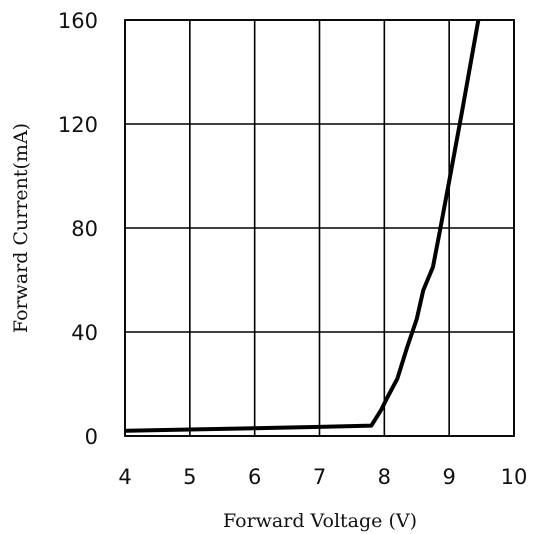  What do you see at coordinates (91, 437) in the screenshot?
I see `y-tick-label: 0` at bounding box center [91, 437].